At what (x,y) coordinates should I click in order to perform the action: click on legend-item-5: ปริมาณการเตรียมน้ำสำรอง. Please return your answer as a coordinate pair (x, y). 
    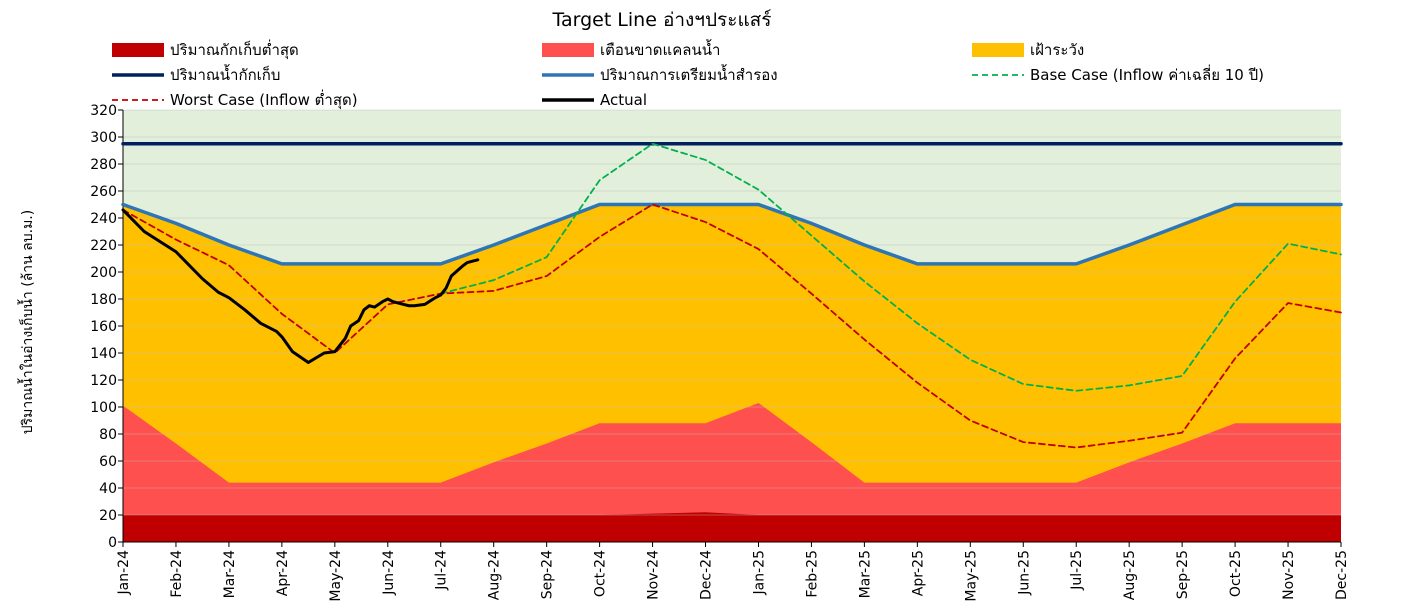
    Looking at the image, I should click on (660, 74).